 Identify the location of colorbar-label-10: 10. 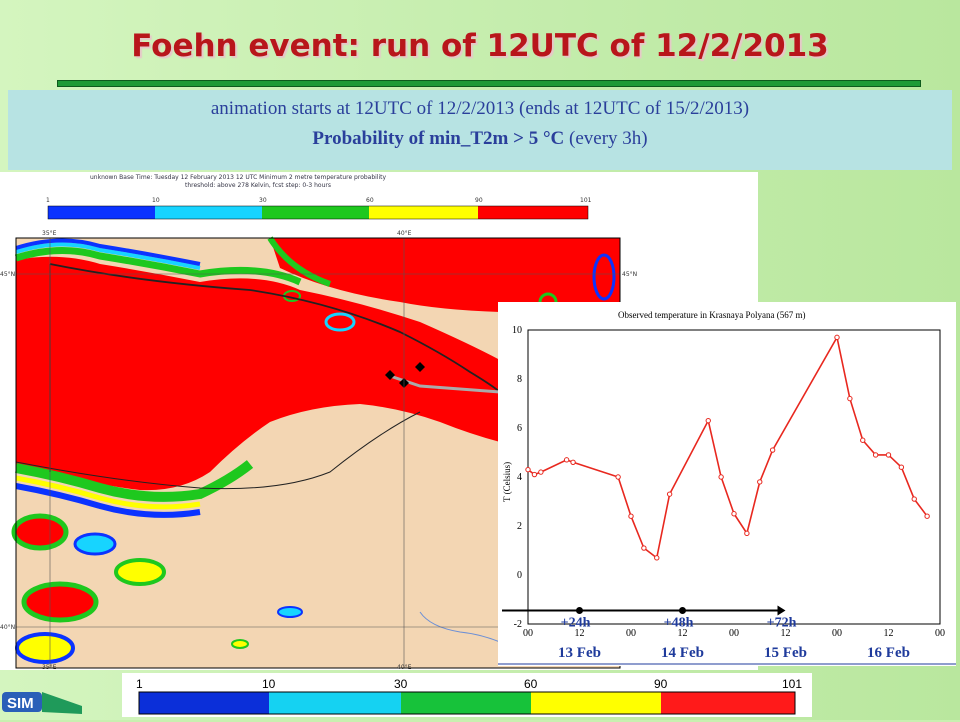
(269, 684).